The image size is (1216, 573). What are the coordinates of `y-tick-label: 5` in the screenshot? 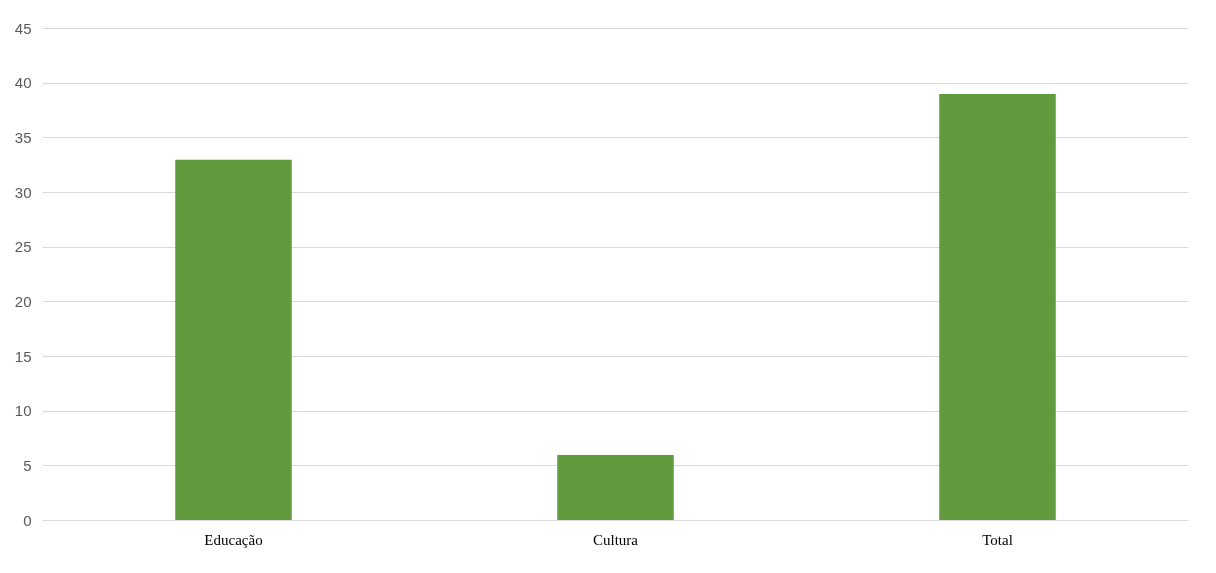 It's located at (27, 465).